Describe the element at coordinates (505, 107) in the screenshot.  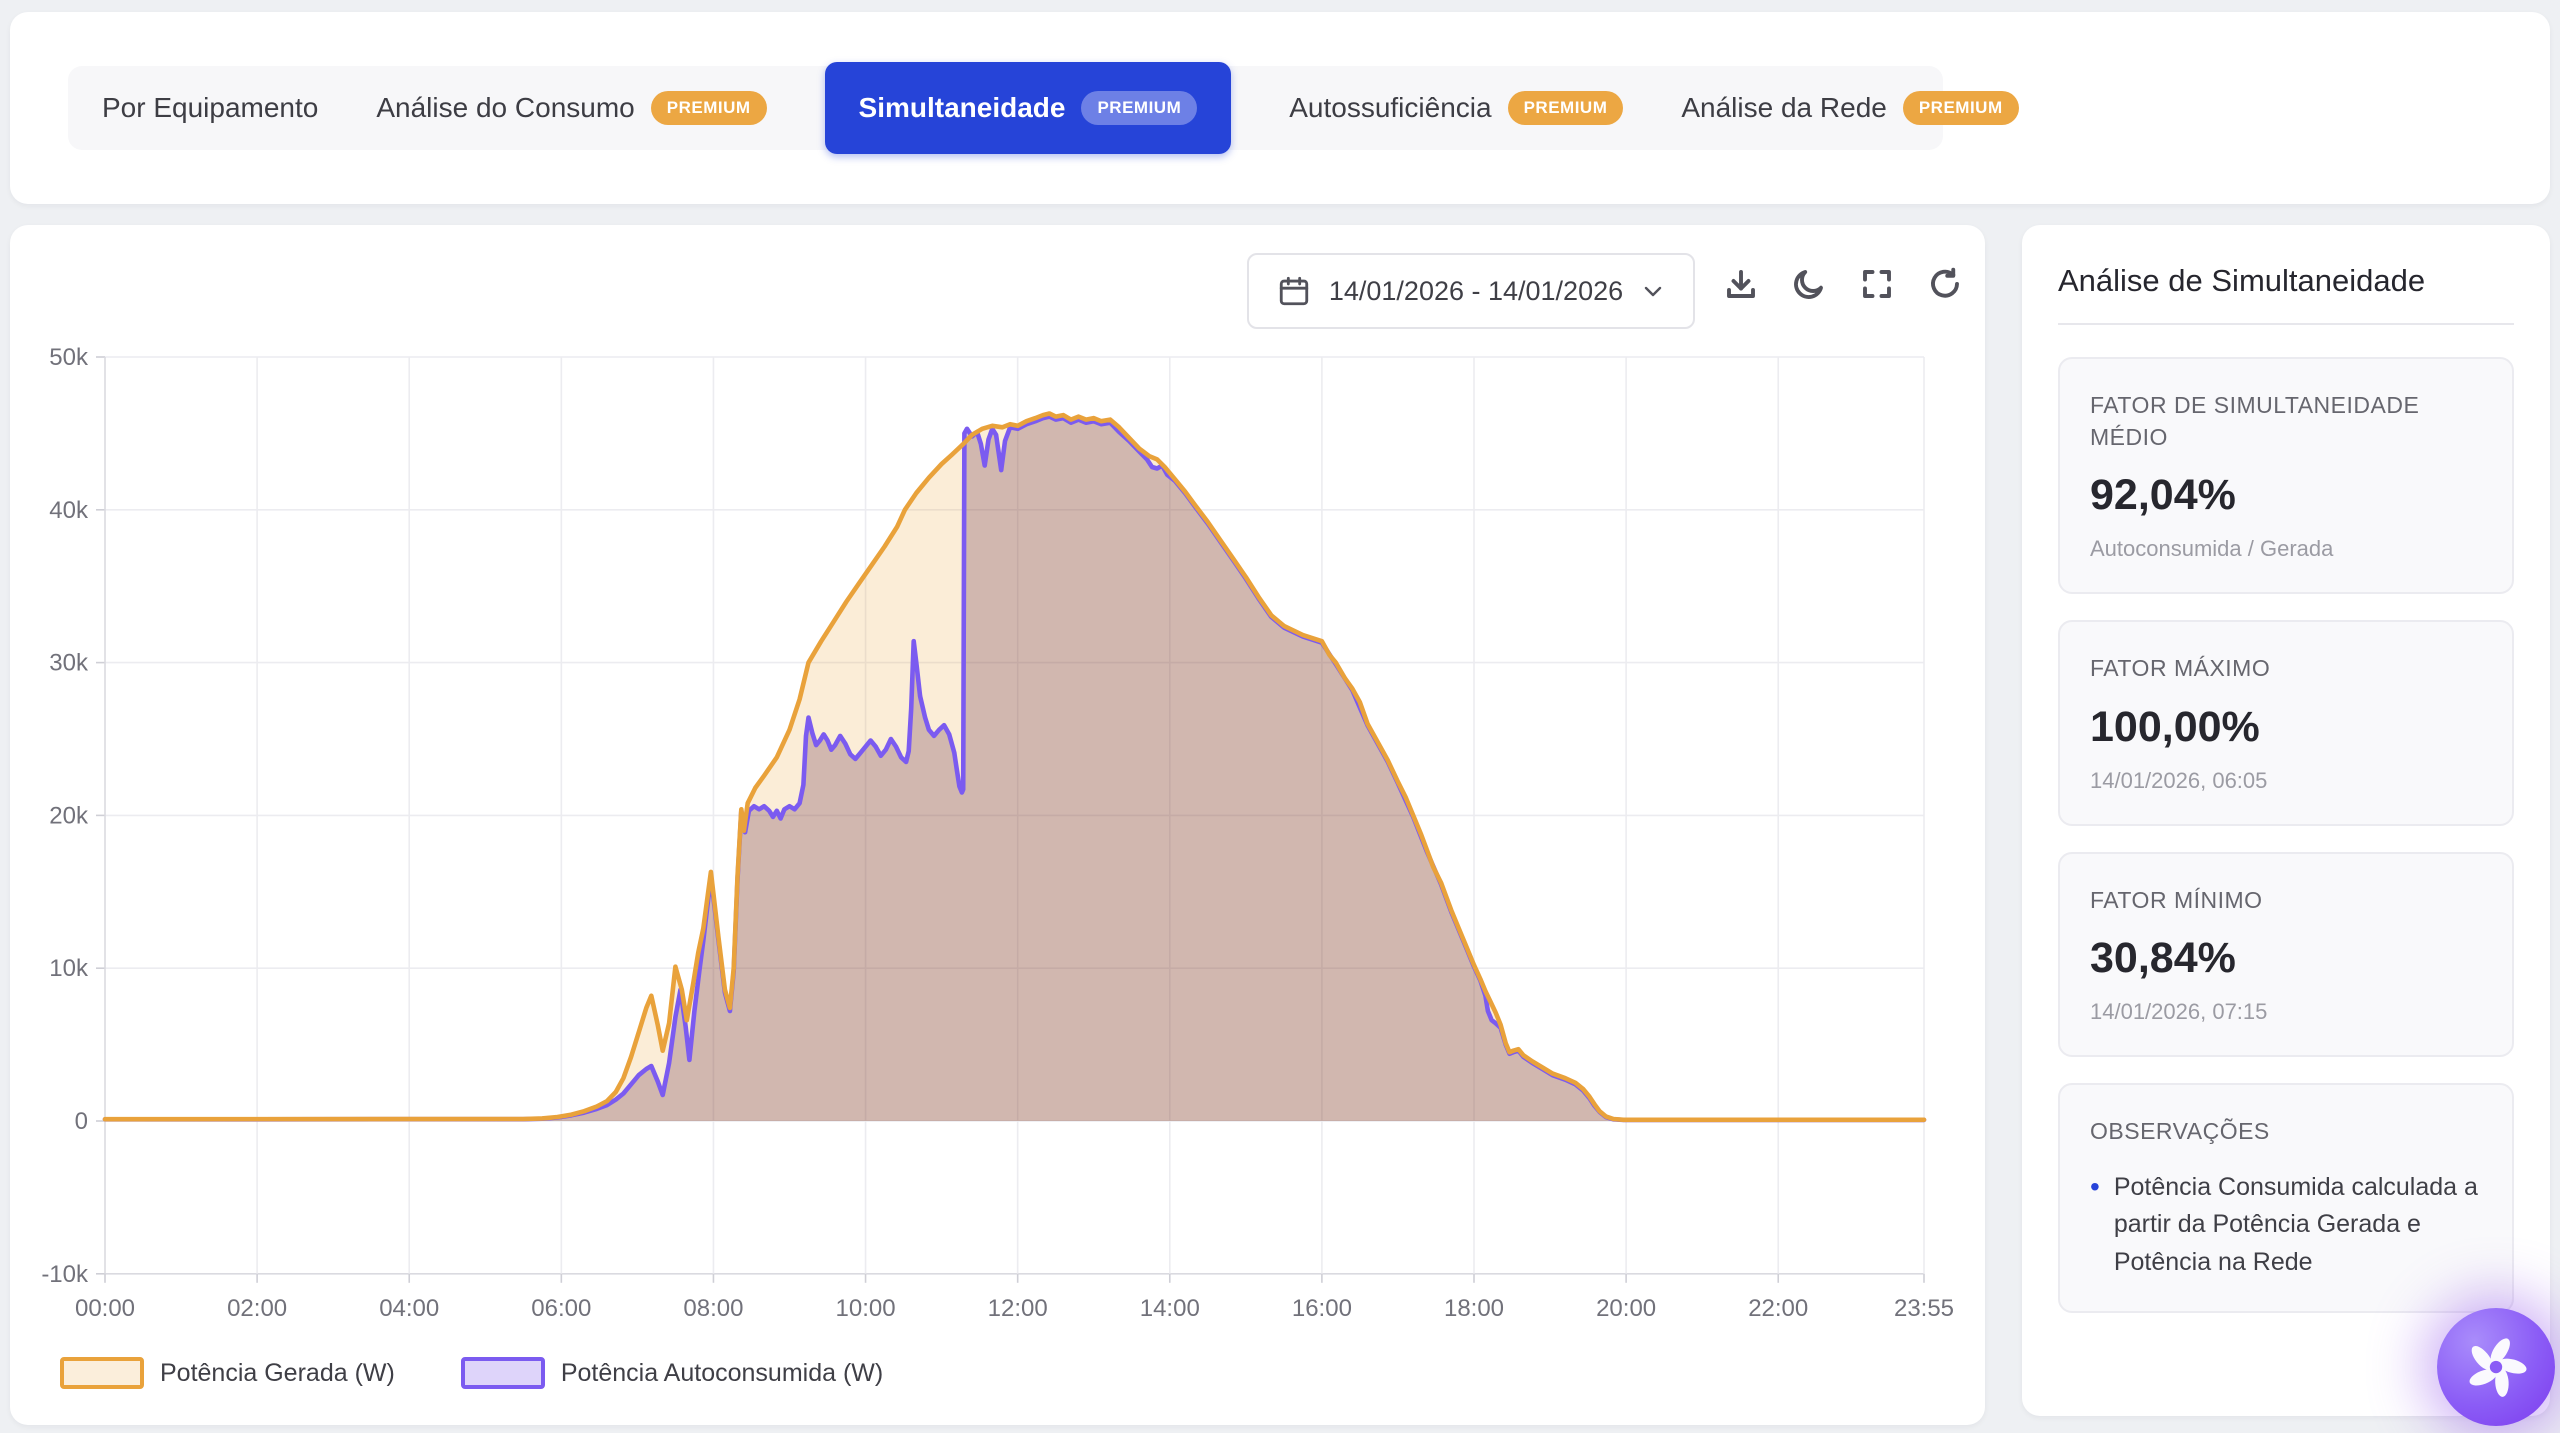
I see `tab-label: Análise do Consumo` at that location.